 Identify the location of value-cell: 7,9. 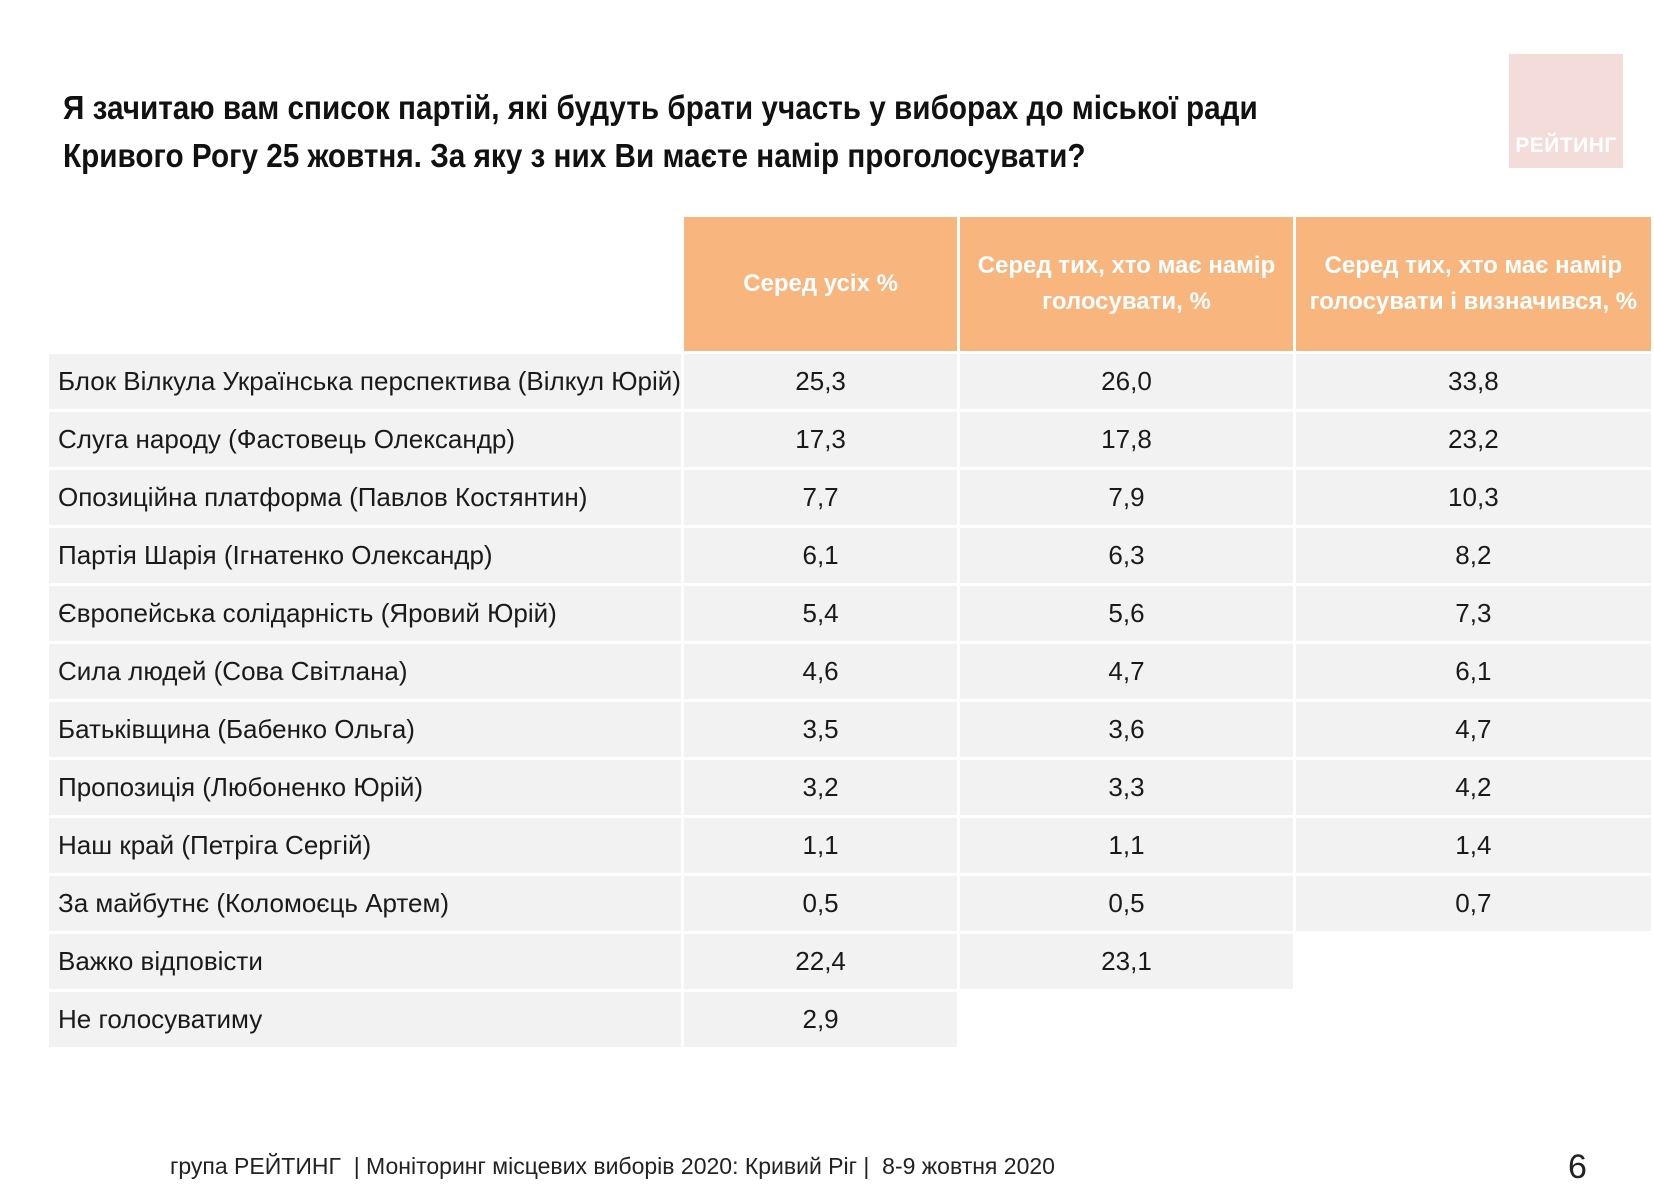
(1126, 497).